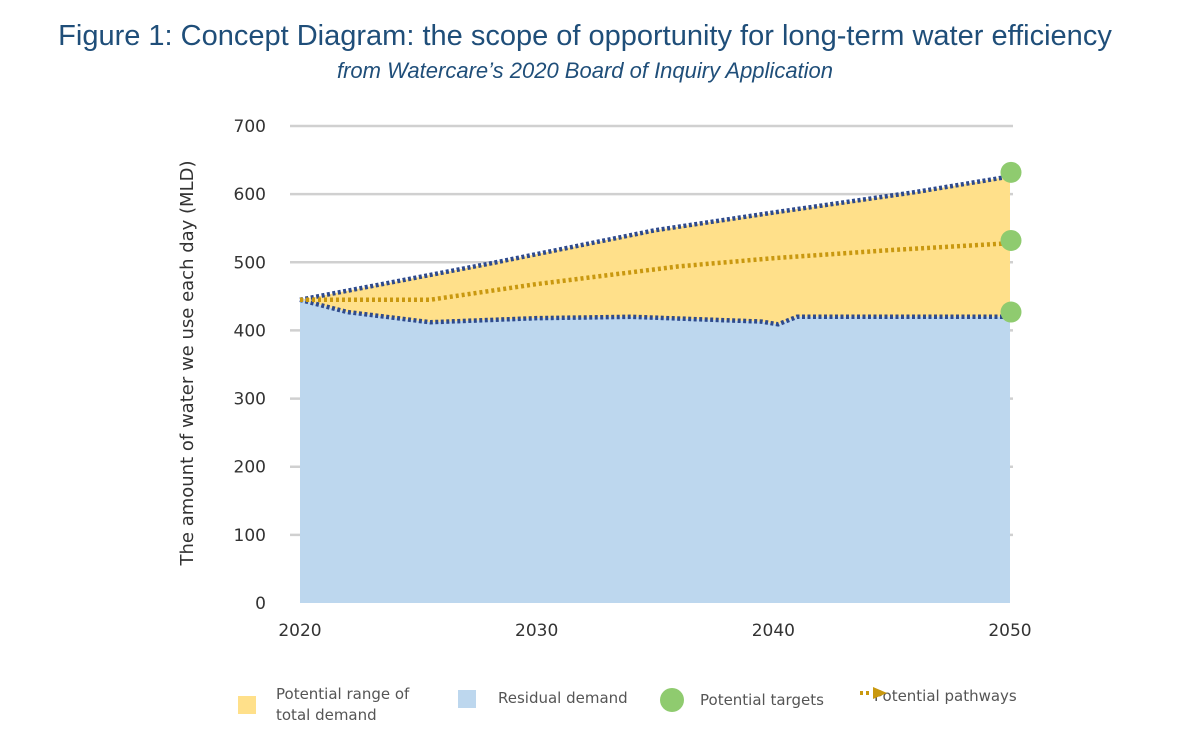 Image resolution: width=1200 pixels, height=745 pixels. What do you see at coordinates (762, 699) in the screenshot?
I see `legend-targets-label: Potential targets` at bounding box center [762, 699].